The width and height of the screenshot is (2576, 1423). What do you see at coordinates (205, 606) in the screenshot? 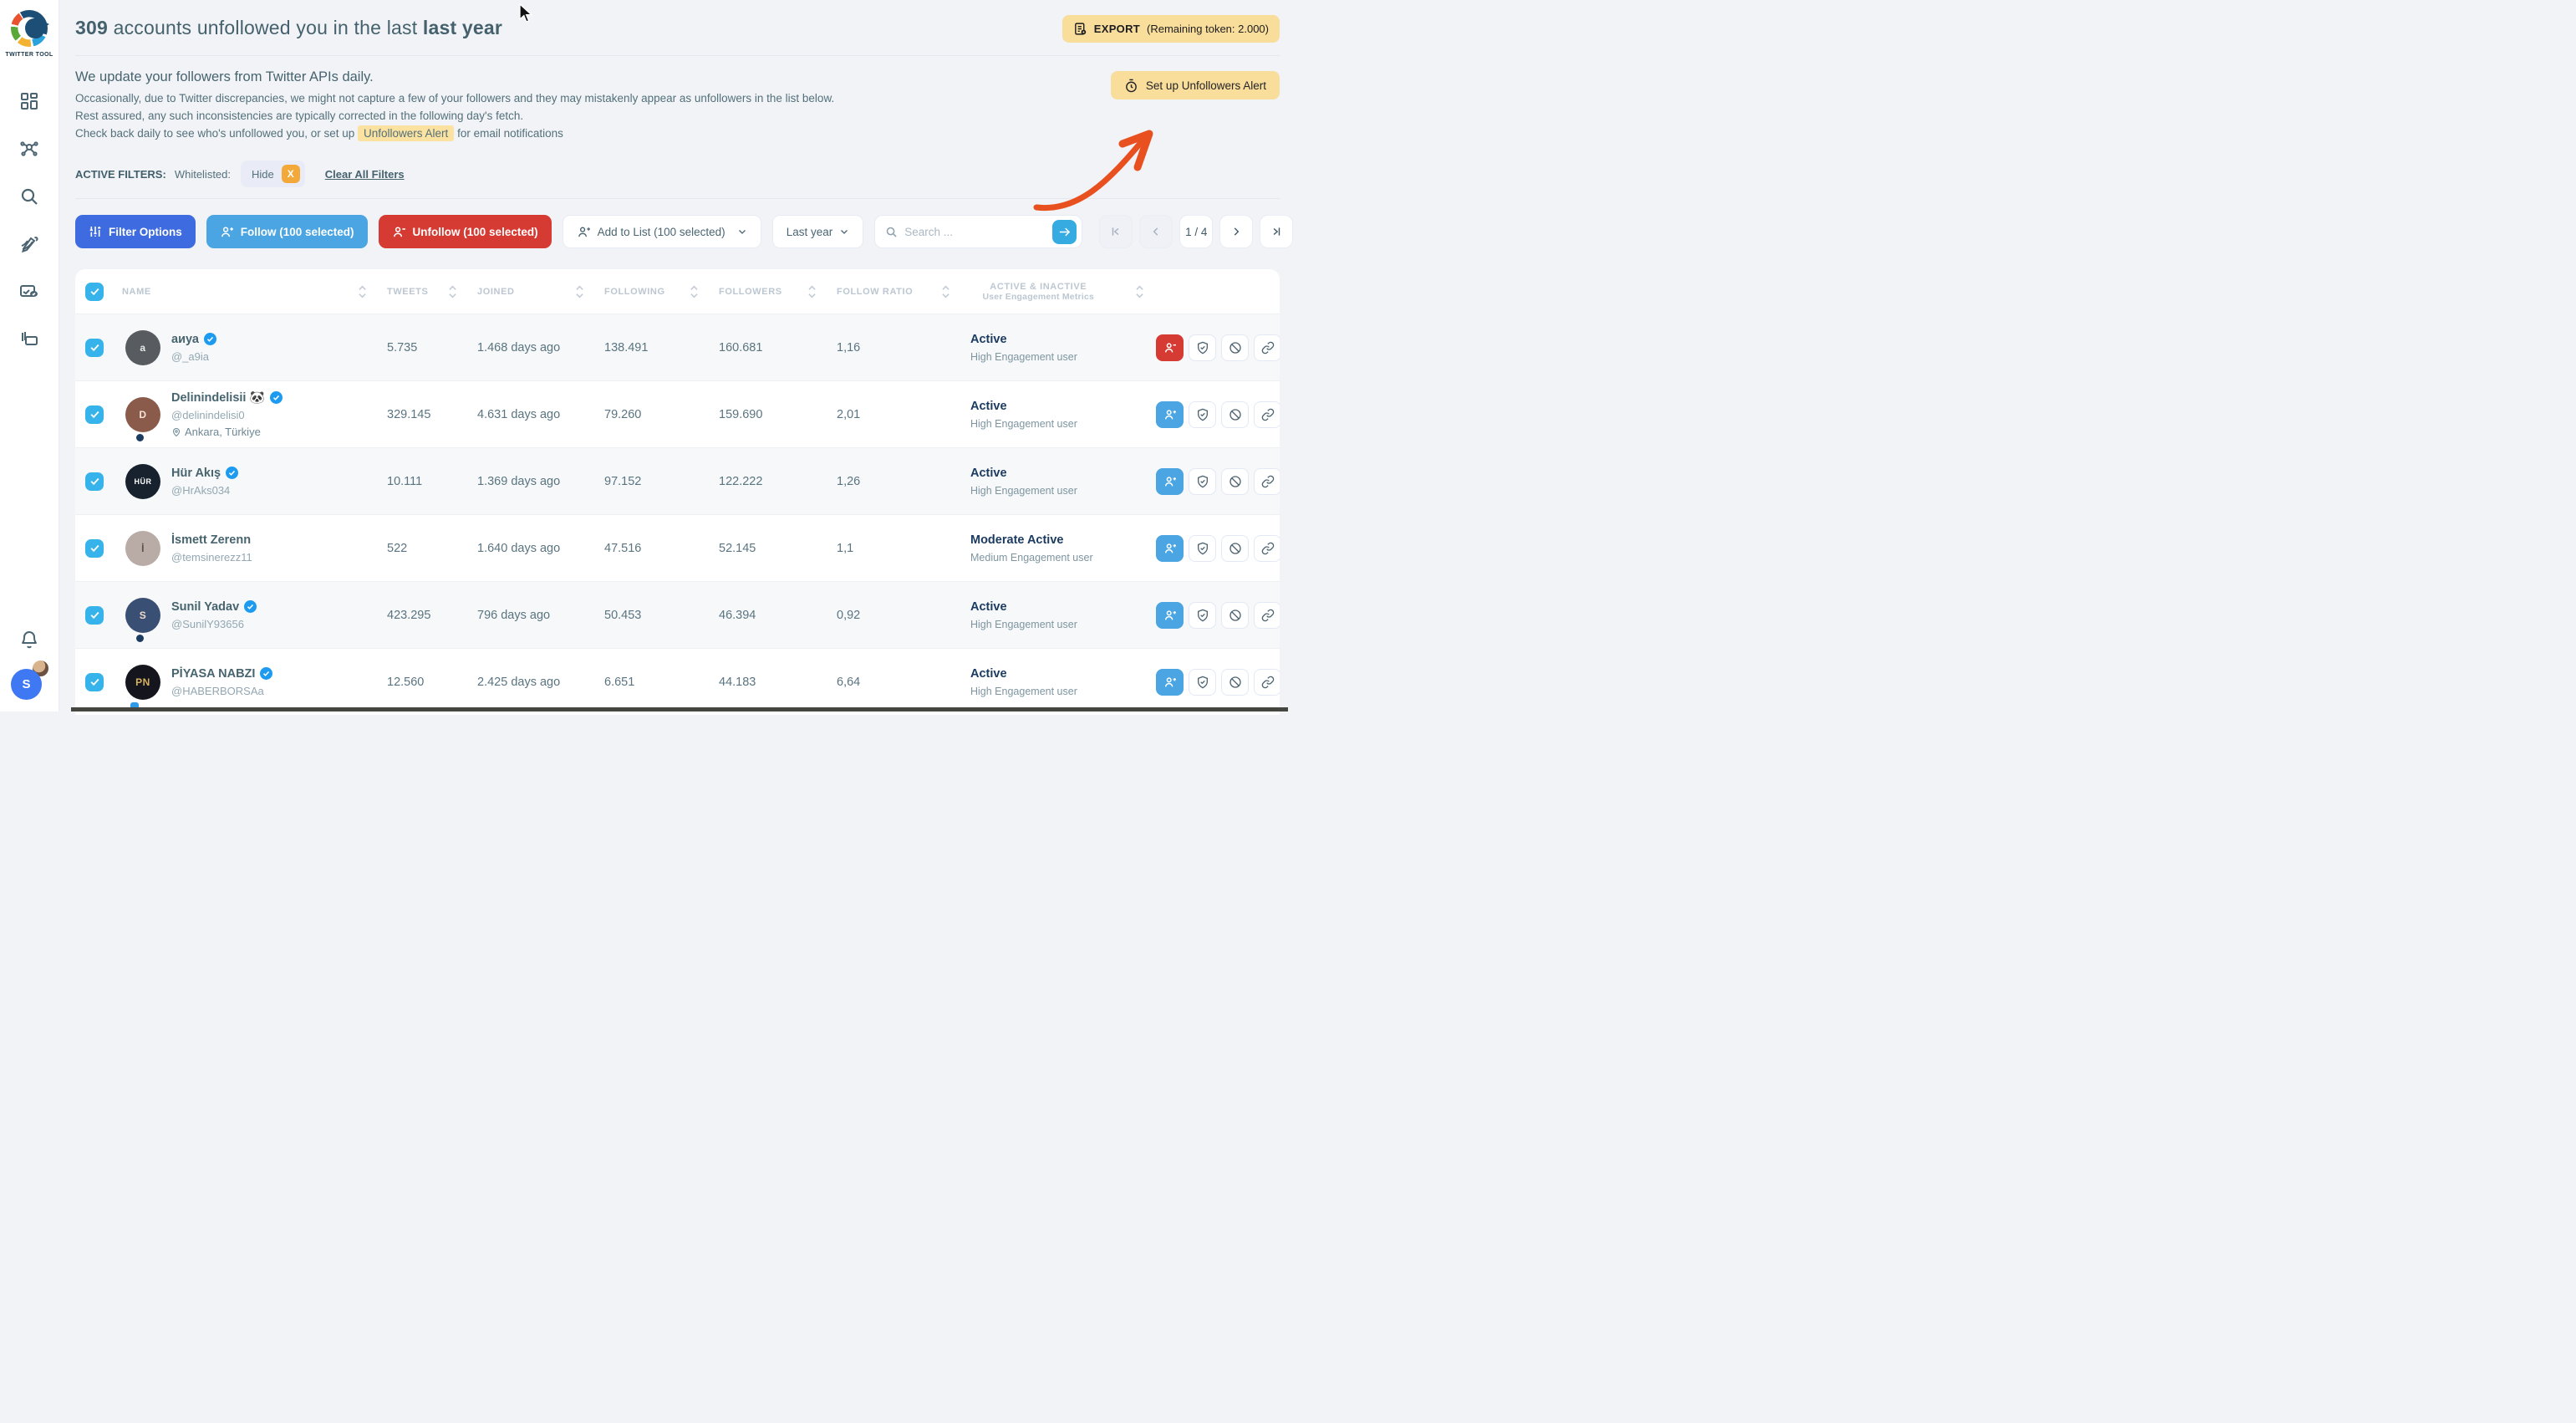
I see `user-name: Sunil Yadav` at bounding box center [205, 606].